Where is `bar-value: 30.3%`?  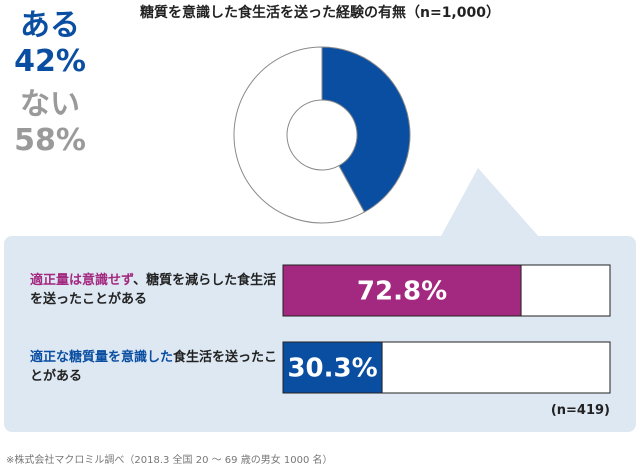 bar-value: 30.3% is located at coordinates (332, 369).